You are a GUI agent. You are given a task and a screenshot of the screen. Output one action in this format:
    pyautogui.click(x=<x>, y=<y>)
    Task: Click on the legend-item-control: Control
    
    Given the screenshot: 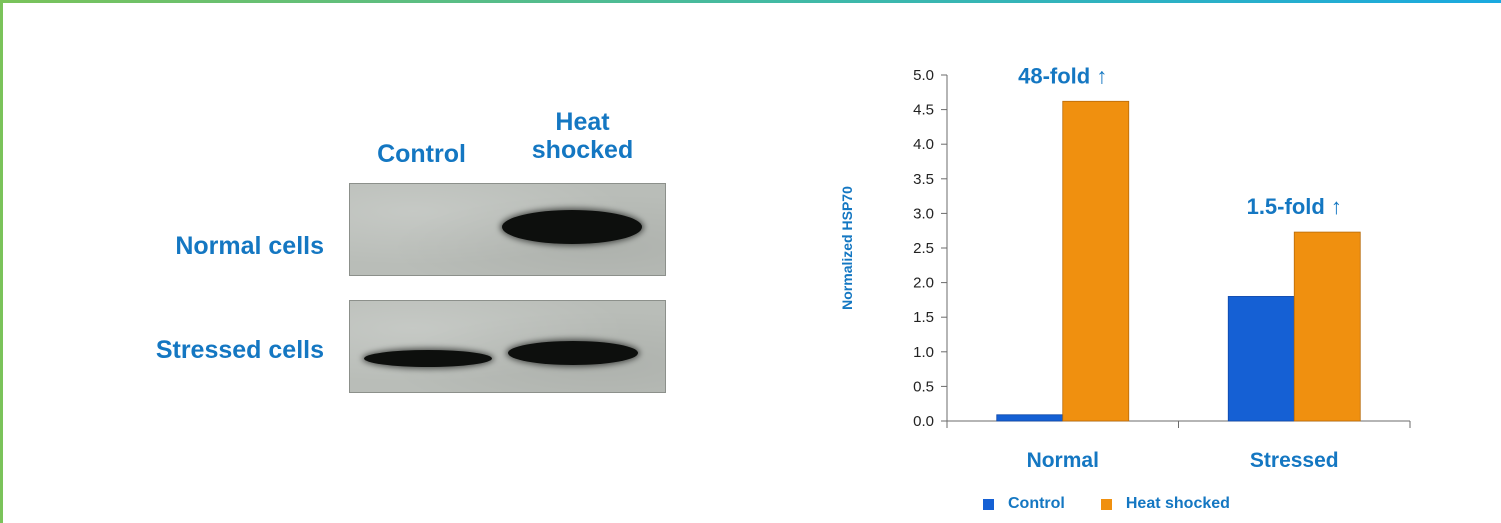 What is the action you would take?
    pyautogui.click(x=1024, y=504)
    